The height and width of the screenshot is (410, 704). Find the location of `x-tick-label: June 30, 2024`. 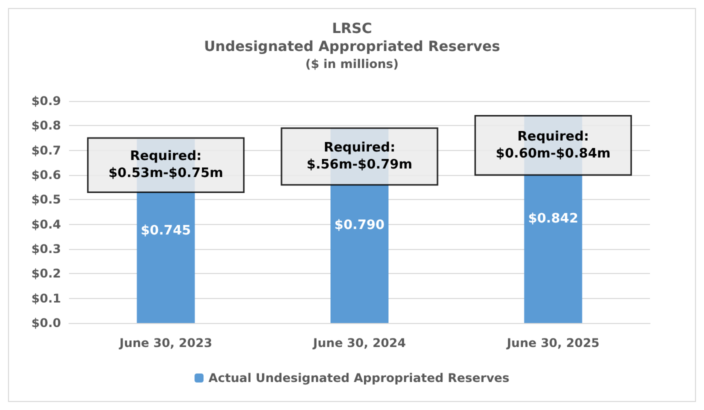

x-tick-label: June 30, 2024 is located at coordinates (359, 343).